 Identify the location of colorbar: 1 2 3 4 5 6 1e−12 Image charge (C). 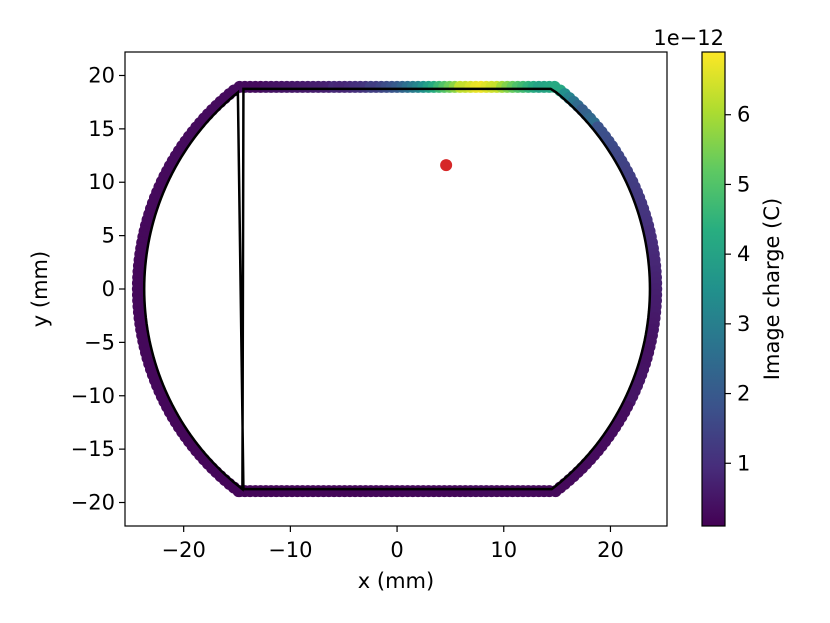
(718, 276).